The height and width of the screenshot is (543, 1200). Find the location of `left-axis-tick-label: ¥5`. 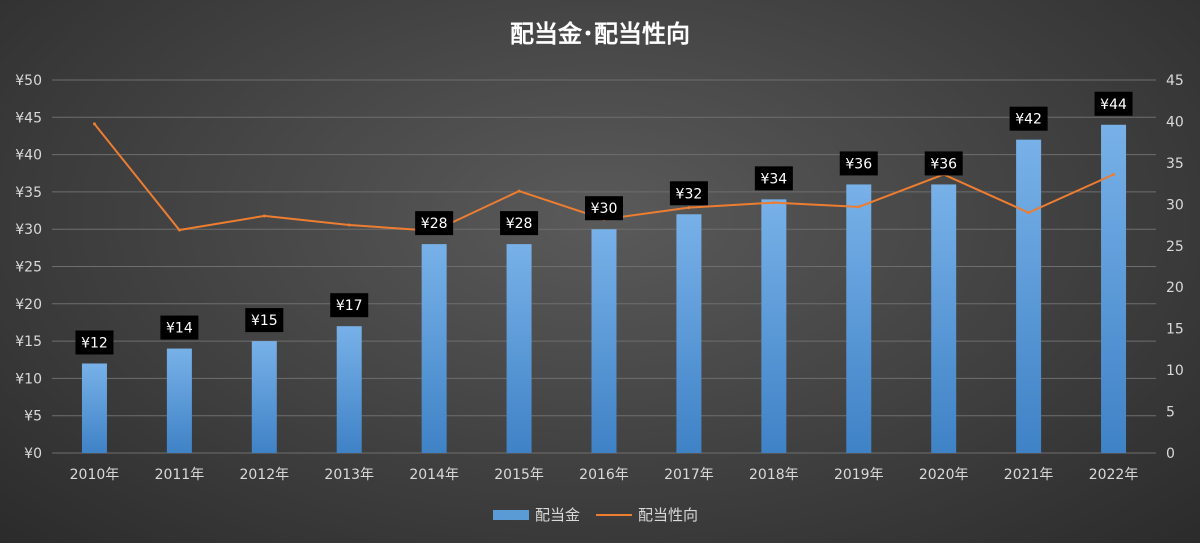

left-axis-tick-label: ¥5 is located at coordinates (33, 417).